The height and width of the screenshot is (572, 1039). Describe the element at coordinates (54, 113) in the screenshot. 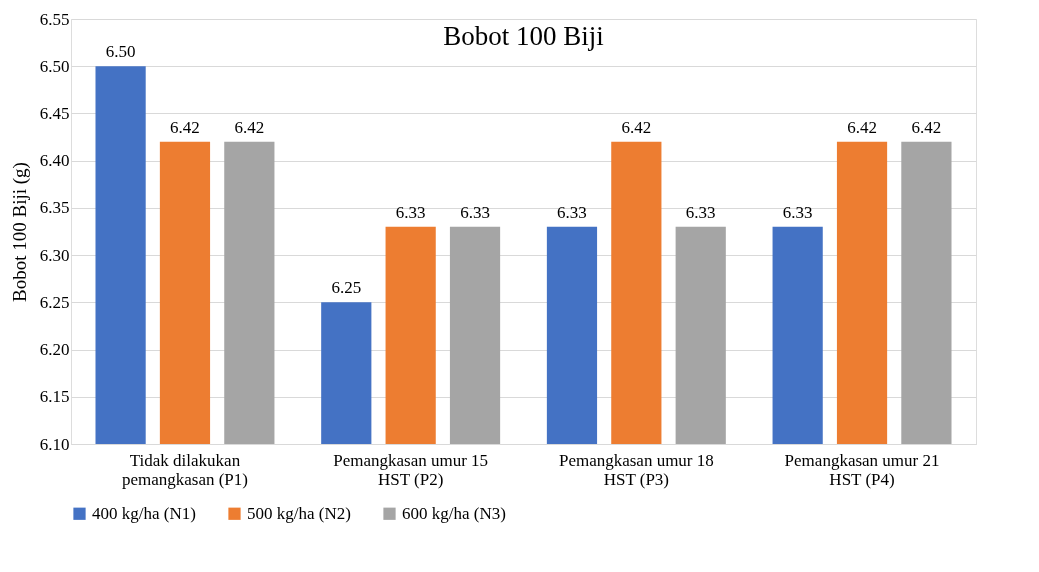

I see `y-tick-label: 6.45` at that location.